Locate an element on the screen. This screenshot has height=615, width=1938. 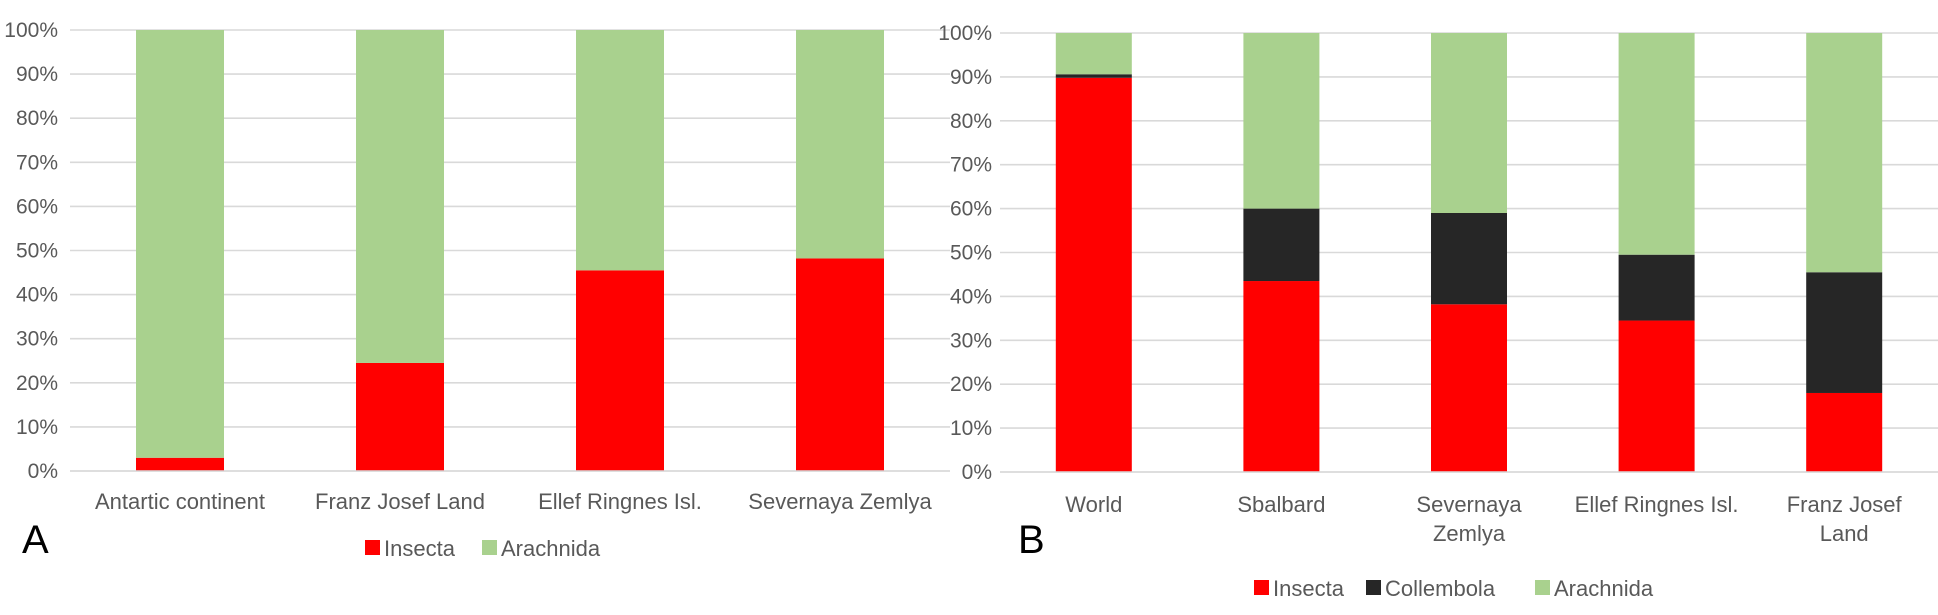
panel-label: B is located at coordinates (1031, 540).